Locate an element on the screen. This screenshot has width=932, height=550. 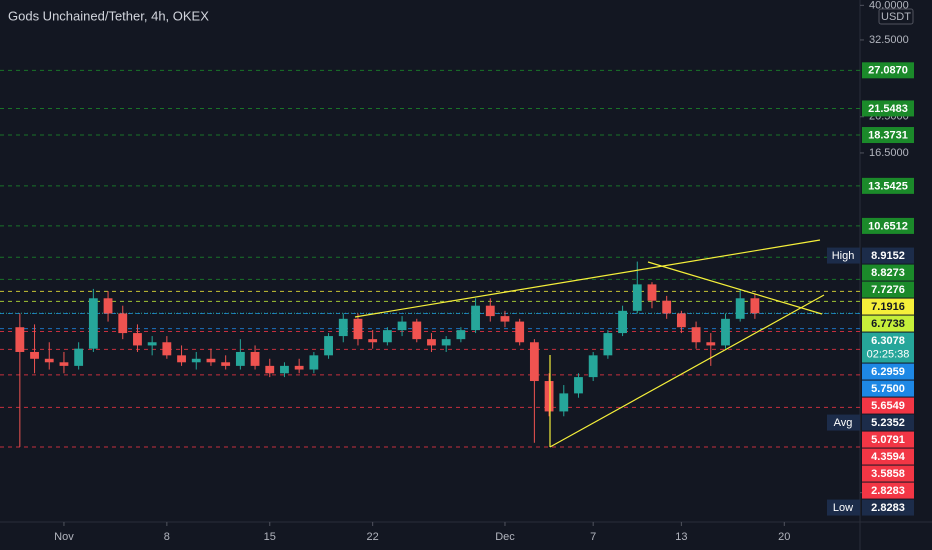
countdown: 02:25:38 is located at coordinates (888, 354).